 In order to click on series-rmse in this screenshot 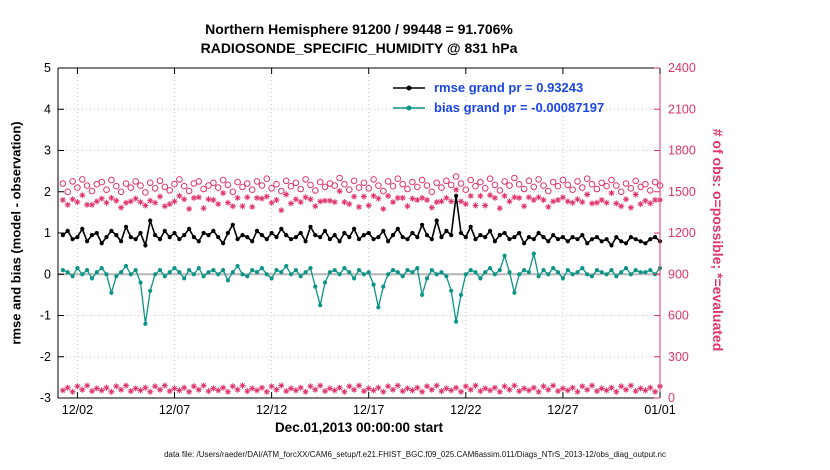, I will do `click(361, 221)`.